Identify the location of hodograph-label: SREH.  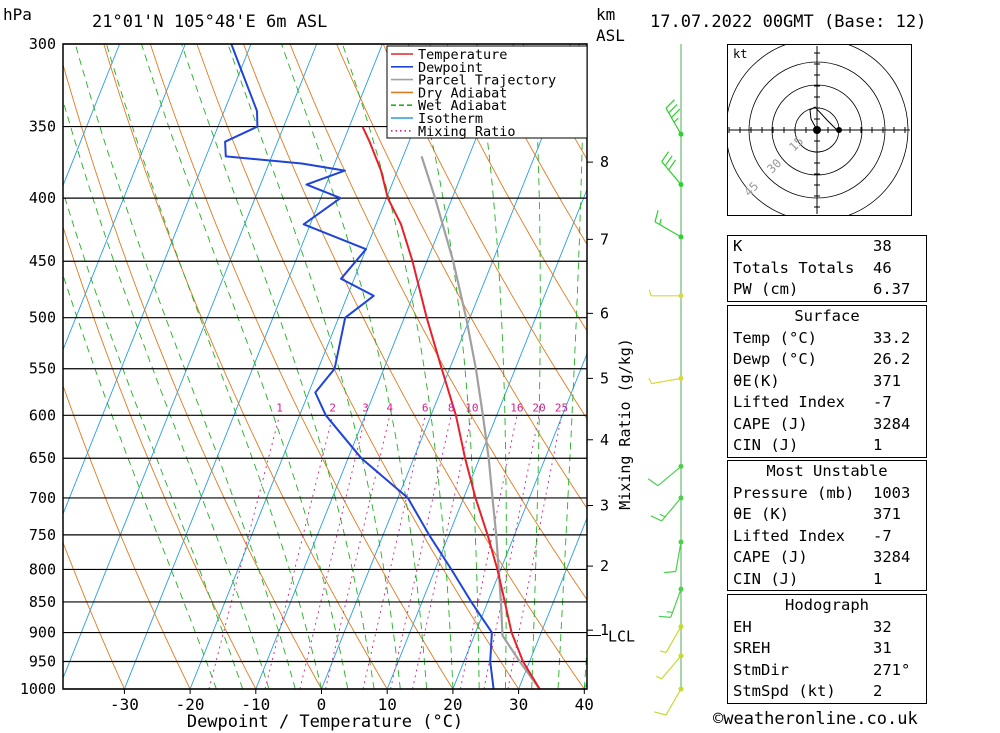
(752, 648).